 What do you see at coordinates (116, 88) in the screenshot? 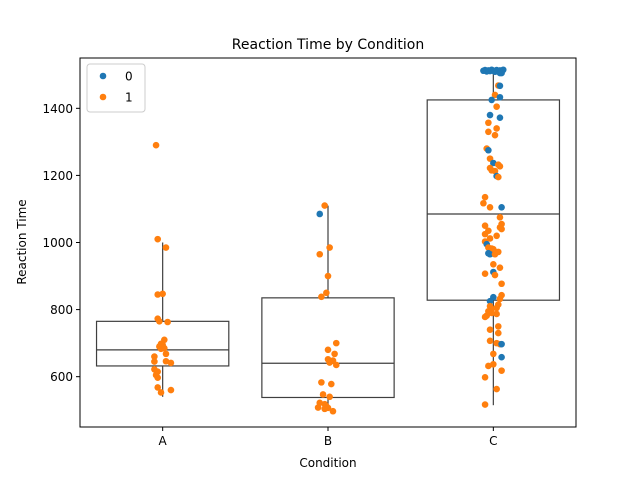
I see `legend: 01` at bounding box center [116, 88].